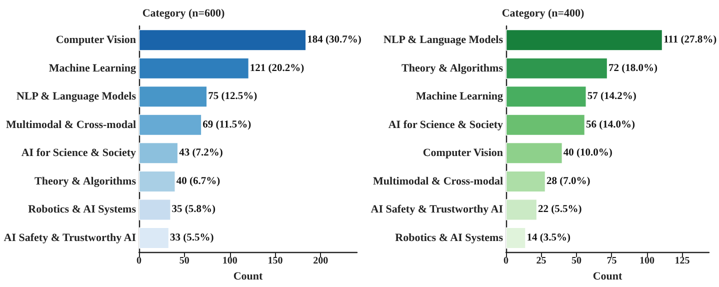 This screenshot has height=287, width=719. Describe the element at coordinates (690, 40) in the screenshot. I see `data-label: 111 (27.8%)` at that location.